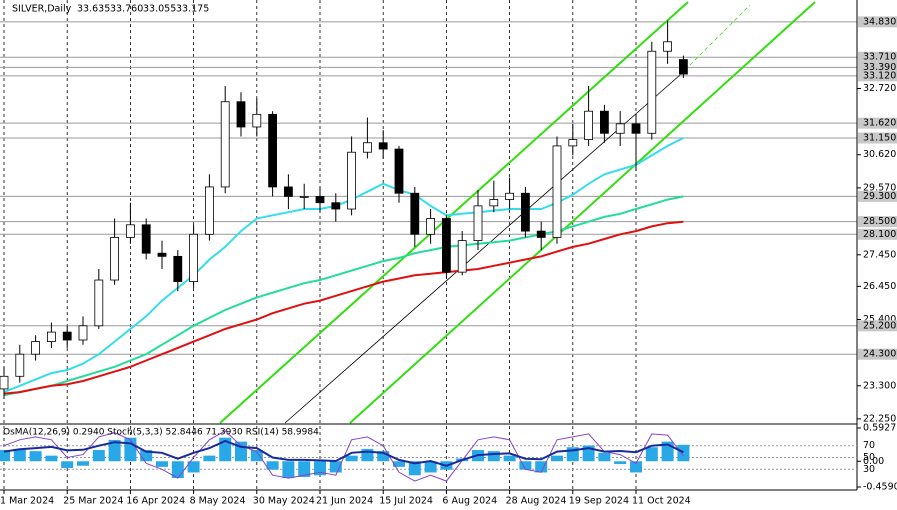 The image size is (897, 510). What do you see at coordinates (879, 286) in the screenshot?
I see `y-tick-label: 26.450` at bounding box center [879, 286].